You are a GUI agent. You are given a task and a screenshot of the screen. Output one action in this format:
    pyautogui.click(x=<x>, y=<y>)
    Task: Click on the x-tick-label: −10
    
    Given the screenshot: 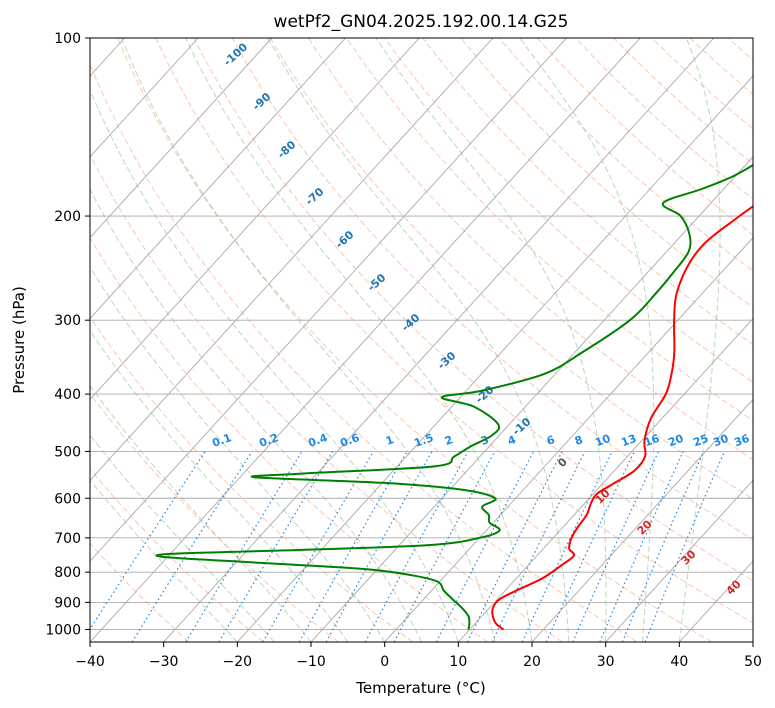 What is the action you would take?
    pyautogui.click(x=311, y=662)
    